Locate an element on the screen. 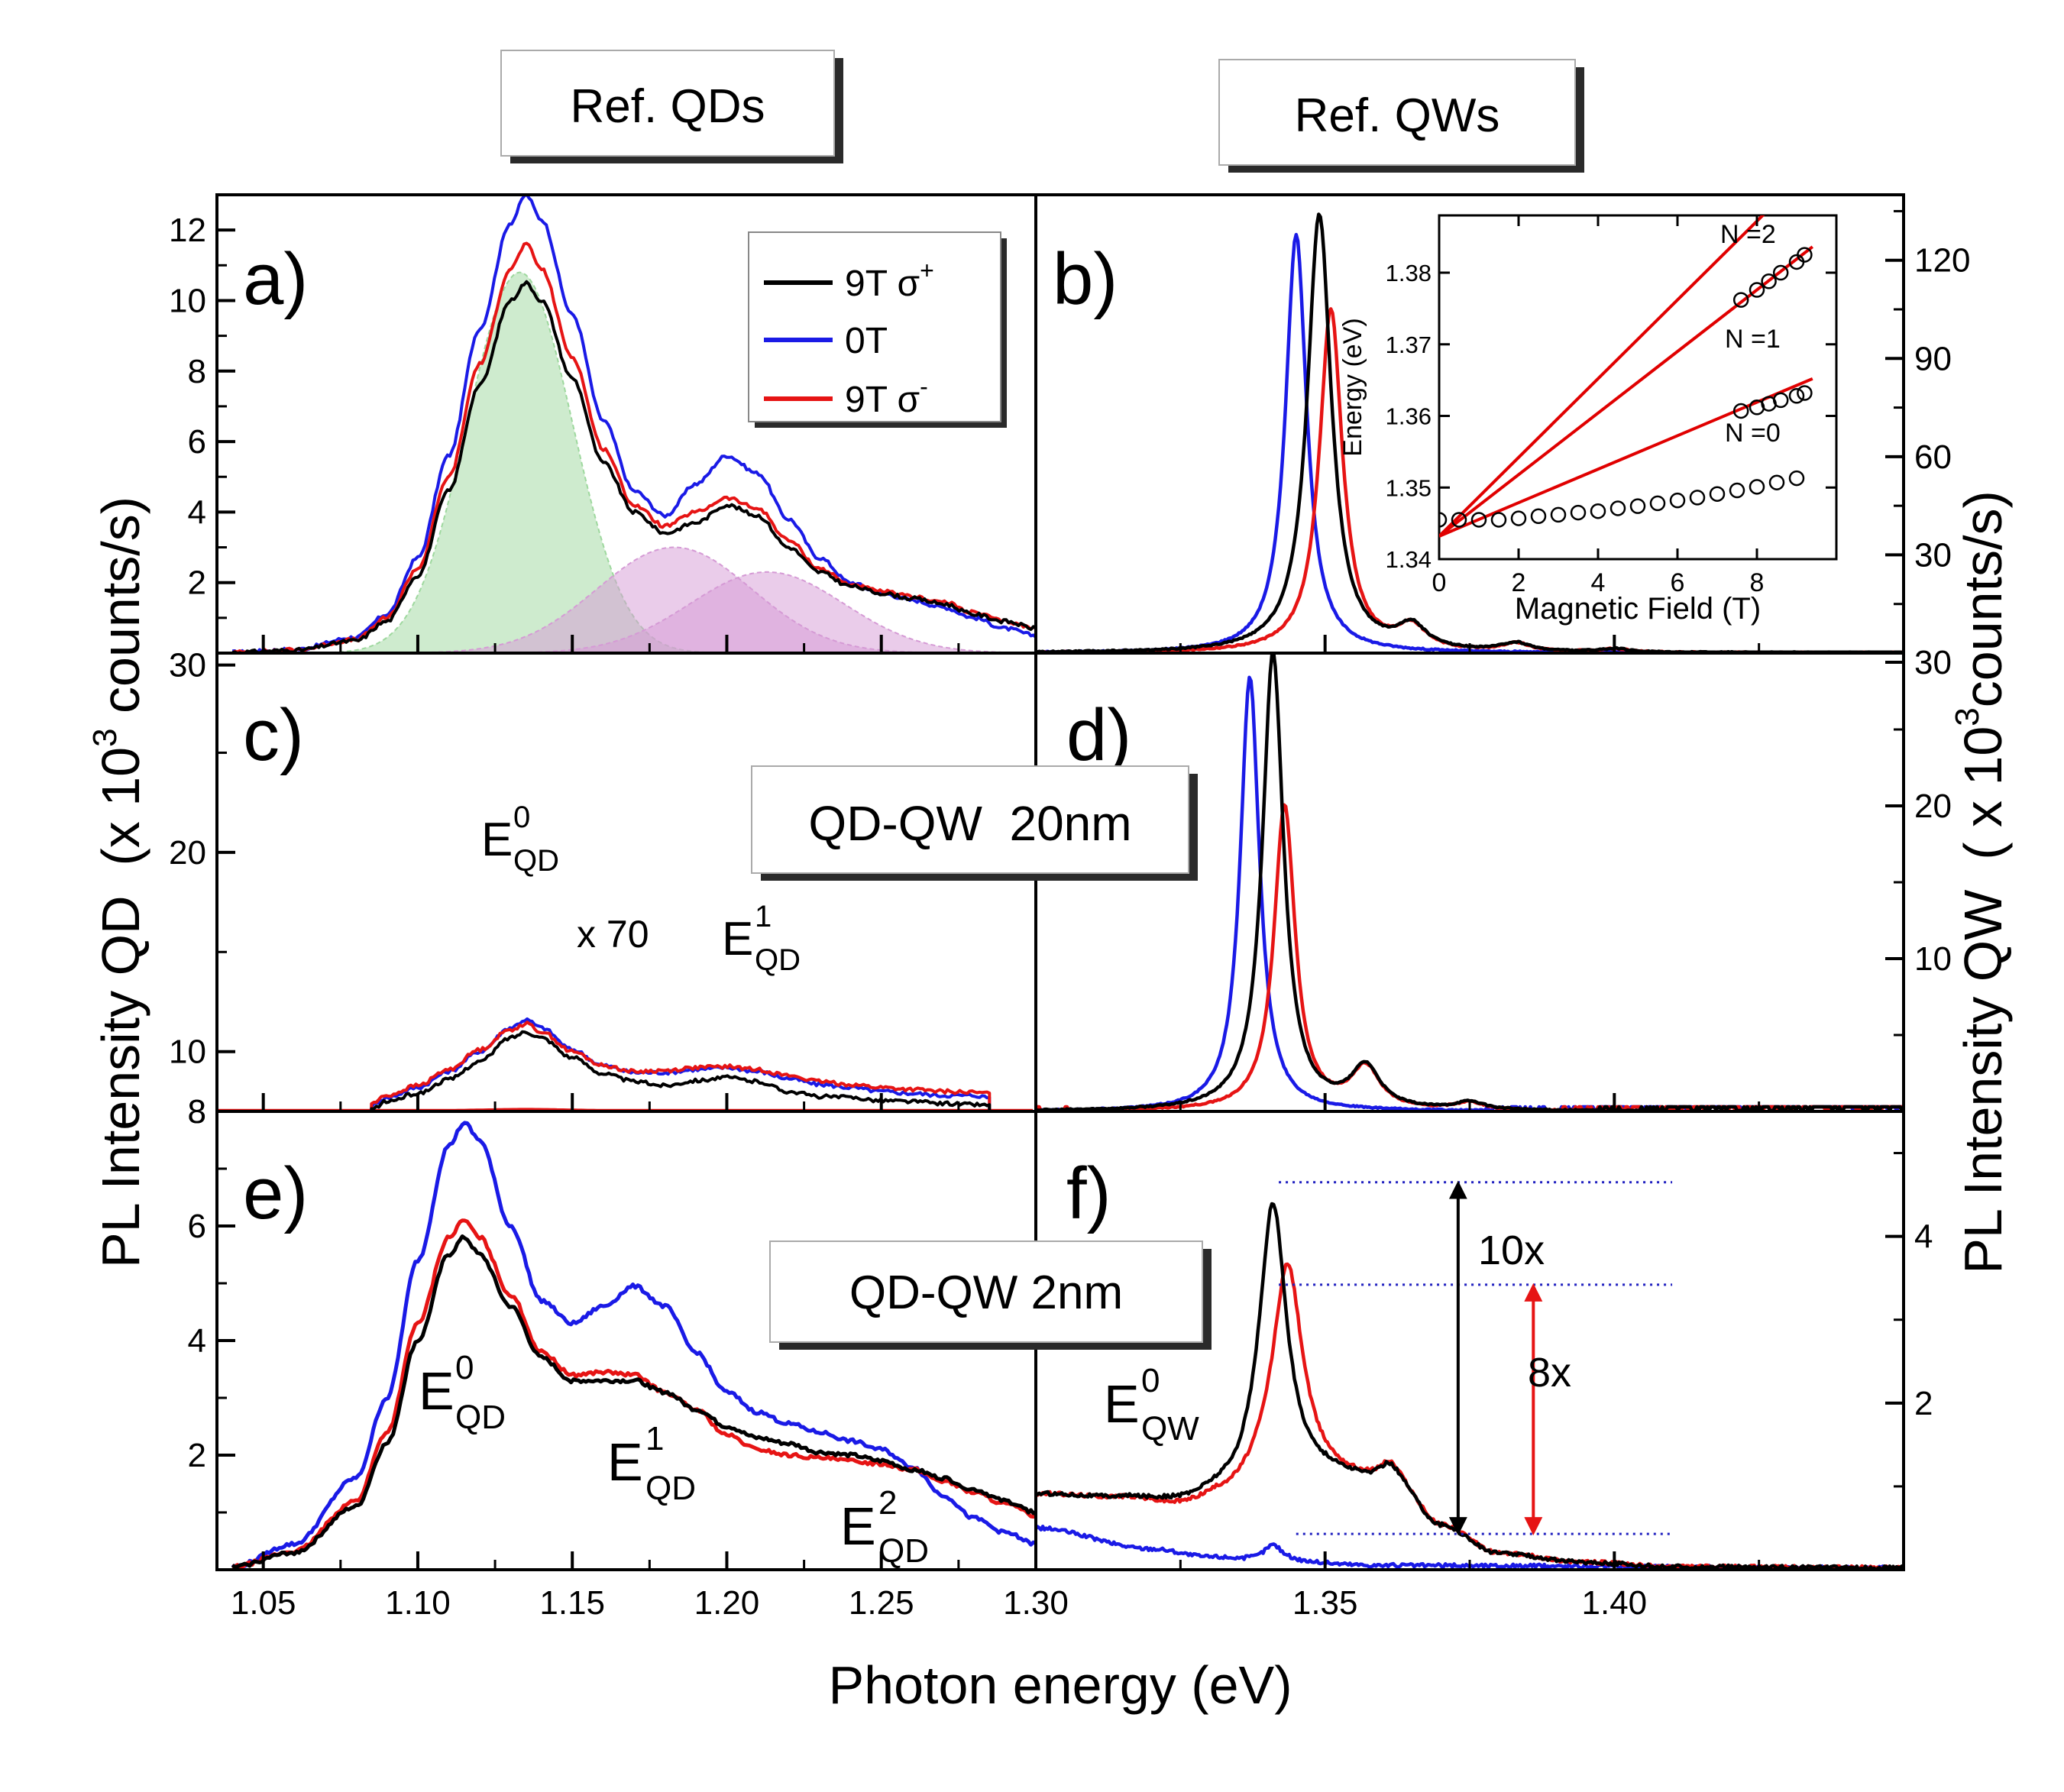 The height and width of the screenshot is (1792, 2064). panel-e-curves is located at coordinates (633, 1345).